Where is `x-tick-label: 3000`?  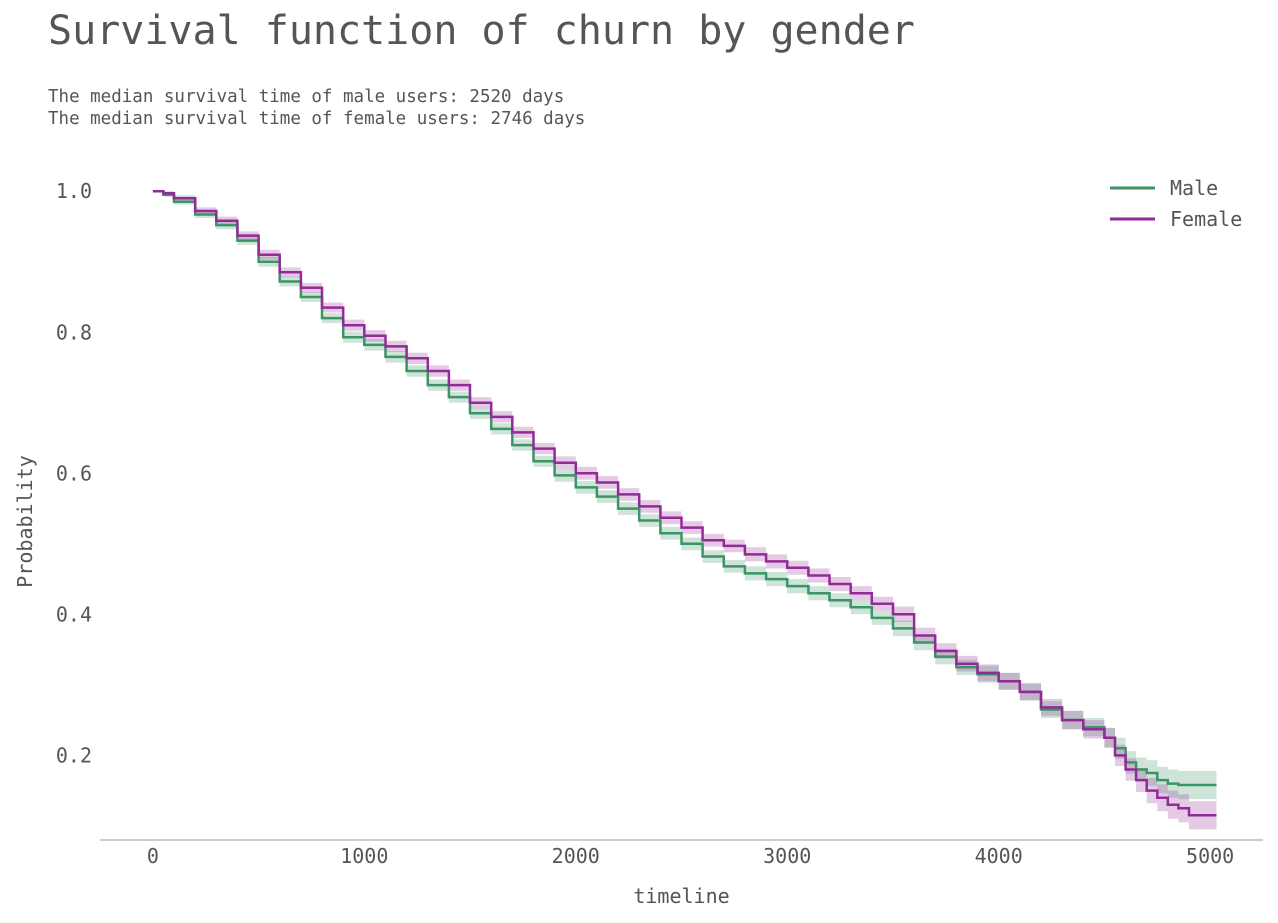 x-tick-label: 3000 is located at coordinates (787, 856).